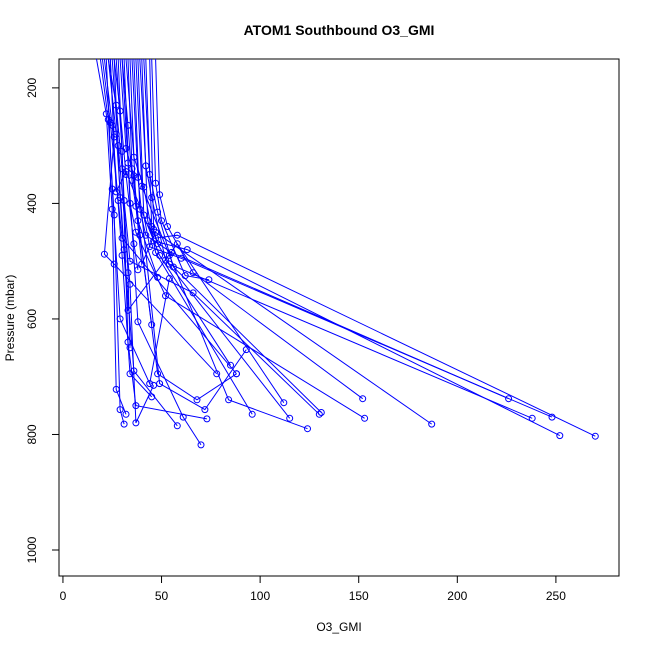  What do you see at coordinates (260, 596) in the screenshot?
I see `x-tick-label: 100` at bounding box center [260, 596].